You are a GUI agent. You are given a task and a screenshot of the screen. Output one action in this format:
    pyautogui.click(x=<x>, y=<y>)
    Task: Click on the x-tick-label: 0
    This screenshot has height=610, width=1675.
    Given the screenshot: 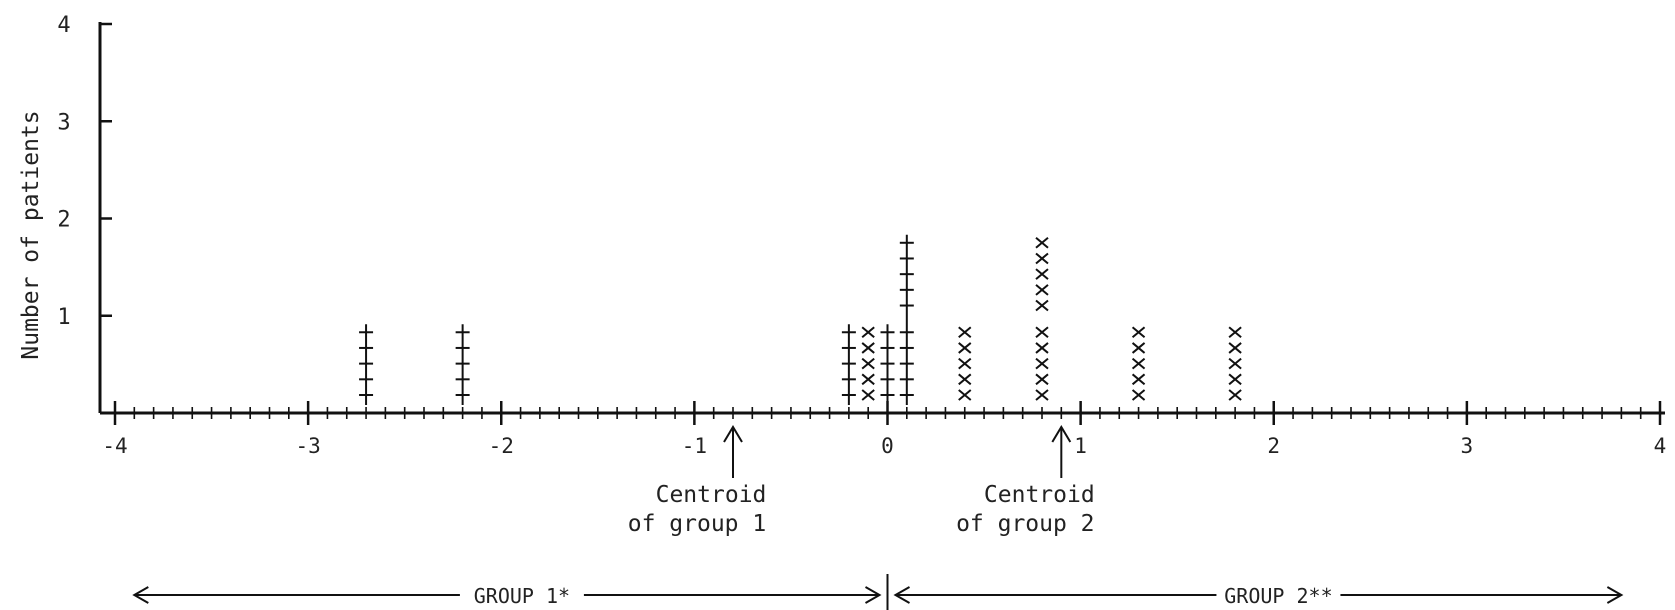 What is the action you would take?
    pyautogui.click(x=887, y=446)
    